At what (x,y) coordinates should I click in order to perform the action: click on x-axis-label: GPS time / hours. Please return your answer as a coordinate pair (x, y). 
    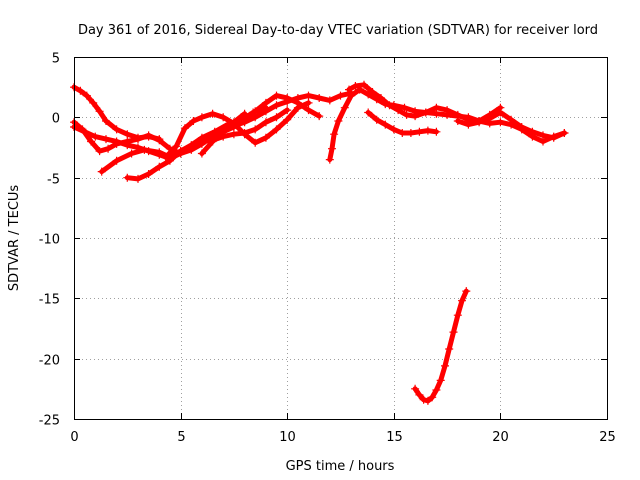
    Looking at the image, I should click on (340, 466).